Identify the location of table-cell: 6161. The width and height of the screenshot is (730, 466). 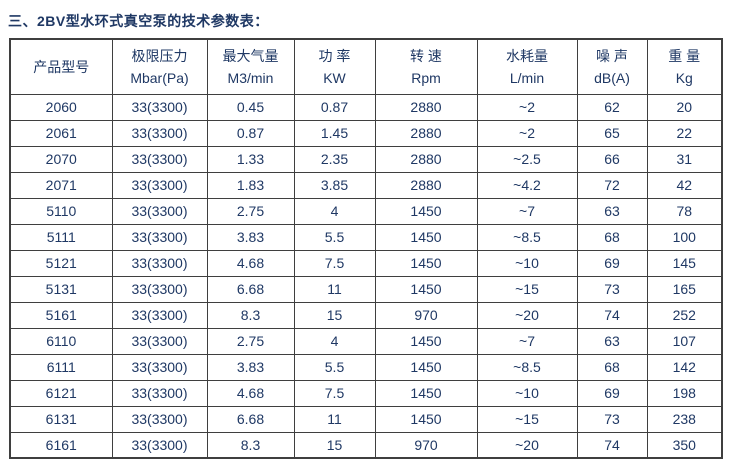
(61, 445).